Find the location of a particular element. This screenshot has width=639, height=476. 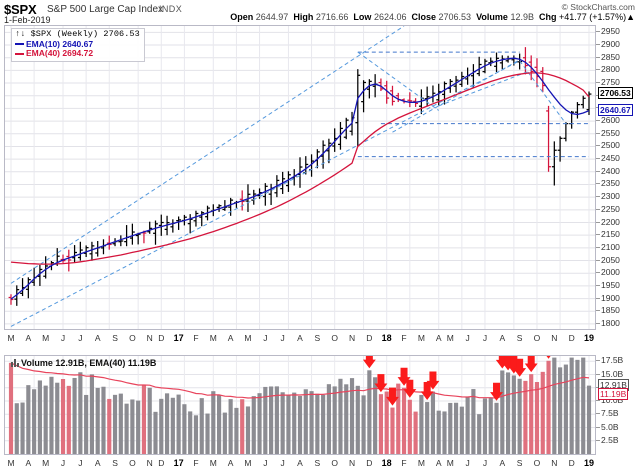

price-y-label: 2200 is located at coordinates (610, 221).